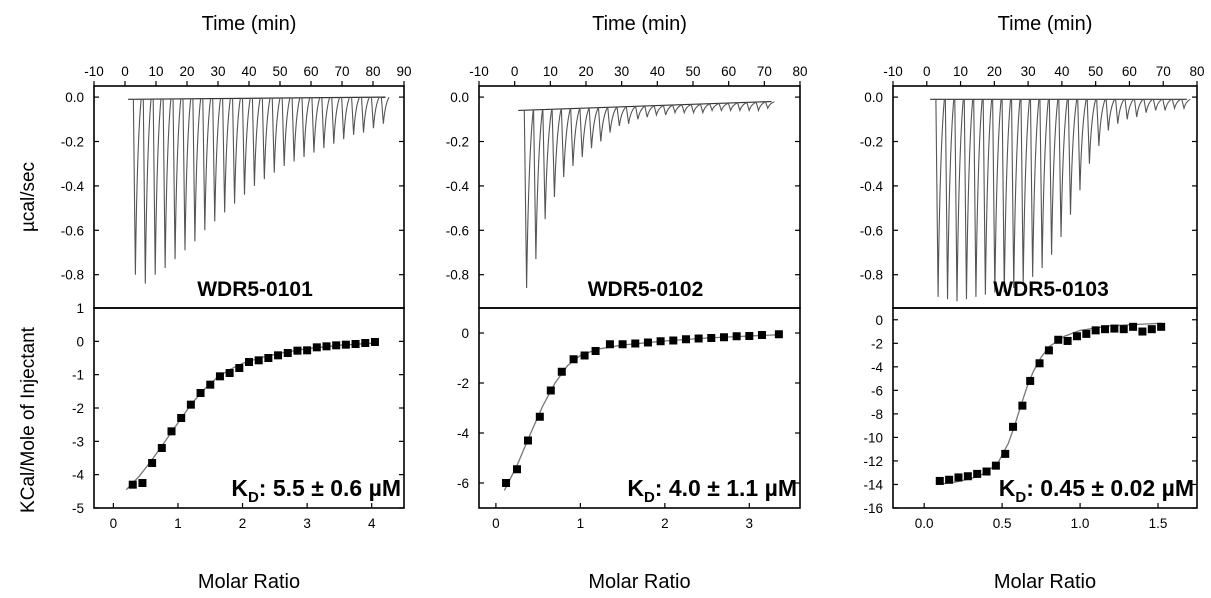  Describe the element at coordinates (646, 289) in the screenshot. I see `compound-label: WDR5-0102` at that location.